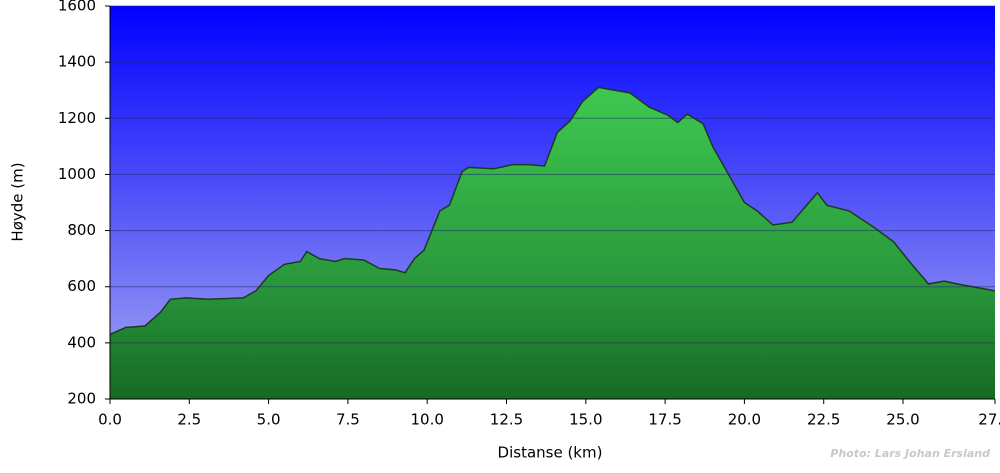 The image size is (1000, 473). Describe the element at coordinates (269, 420) in the screenshot. I see `x-tick-label: 5.0` at that location.